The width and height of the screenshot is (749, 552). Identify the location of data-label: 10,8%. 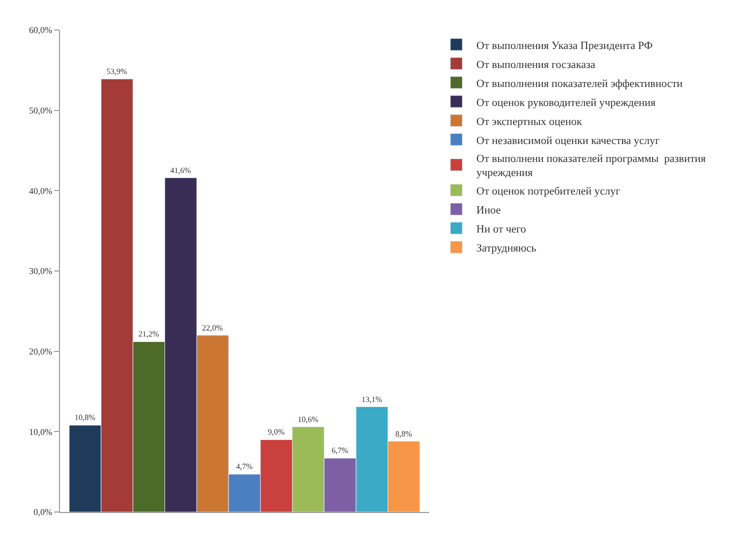
(85, 417).